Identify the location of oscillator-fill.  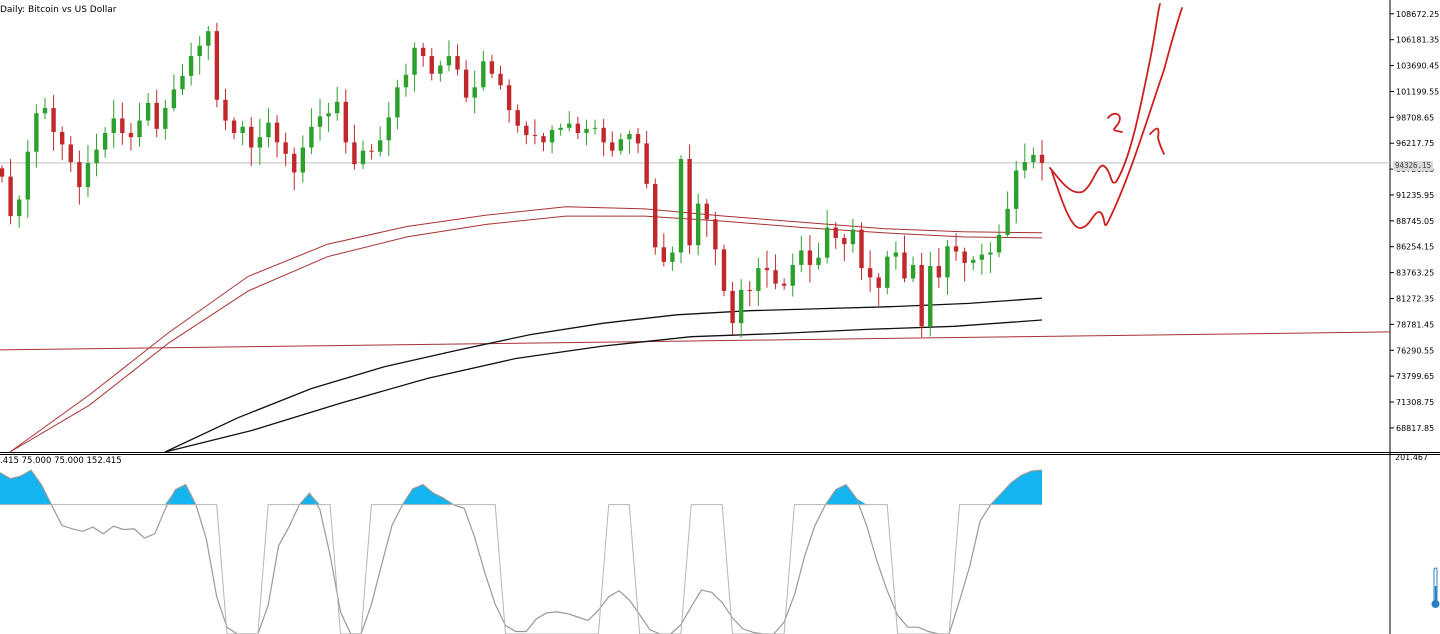
(521, 487).